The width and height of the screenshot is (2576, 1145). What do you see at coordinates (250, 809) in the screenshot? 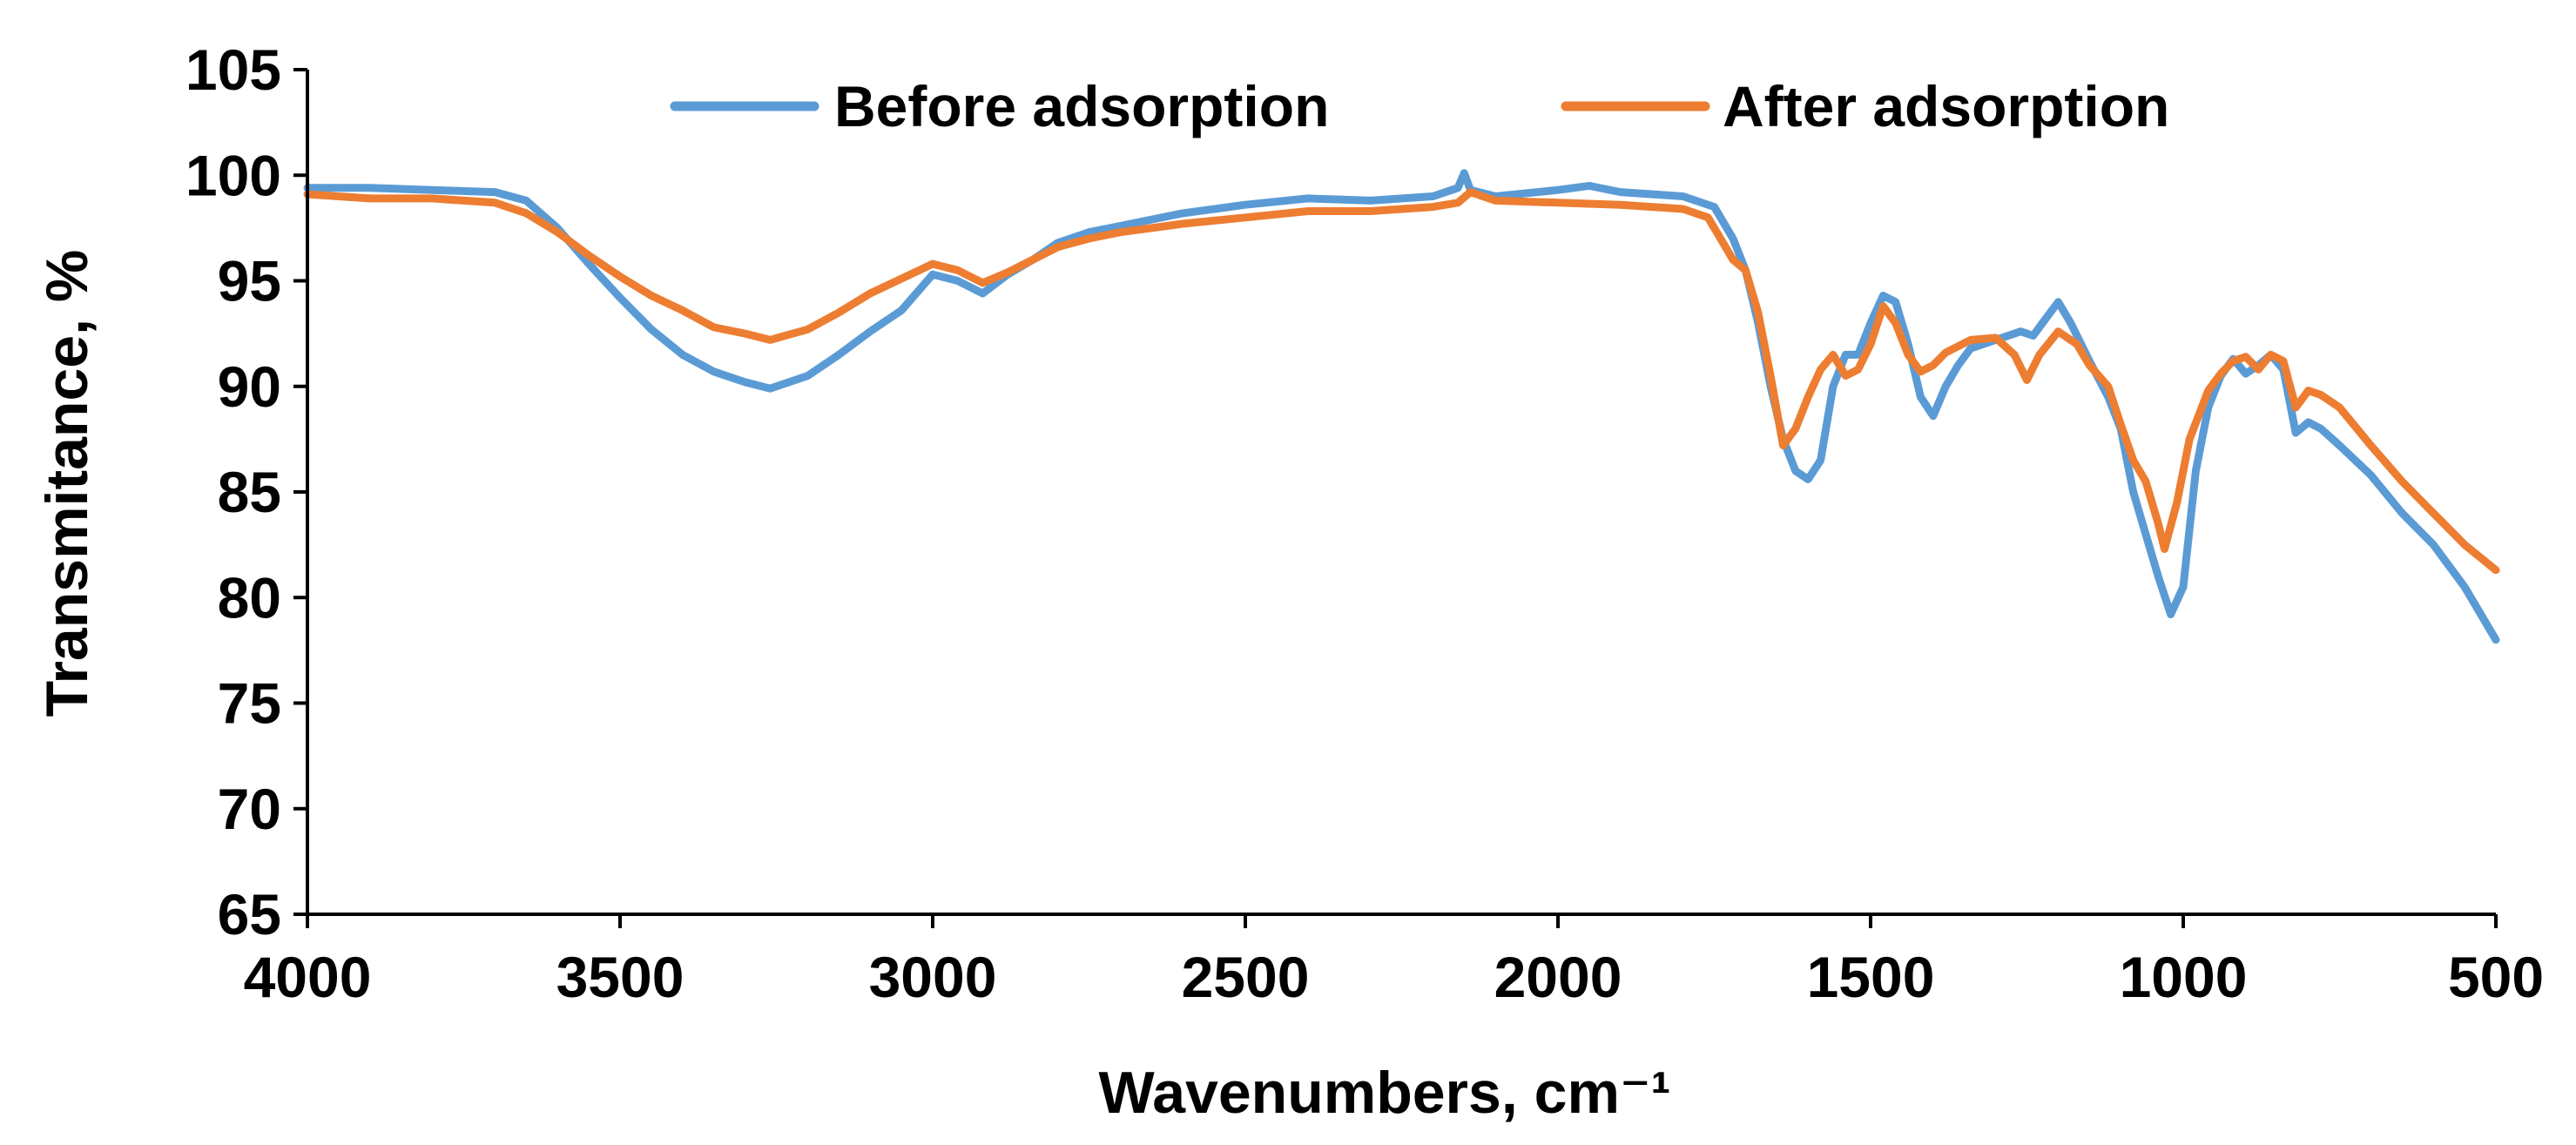
I see `y-tick-label: 70` at bounding box center [250, 809].